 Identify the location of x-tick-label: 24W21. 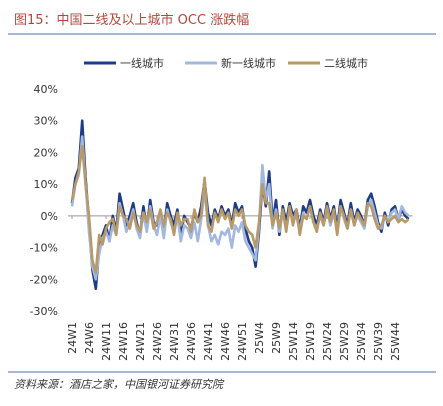
(140, 341).